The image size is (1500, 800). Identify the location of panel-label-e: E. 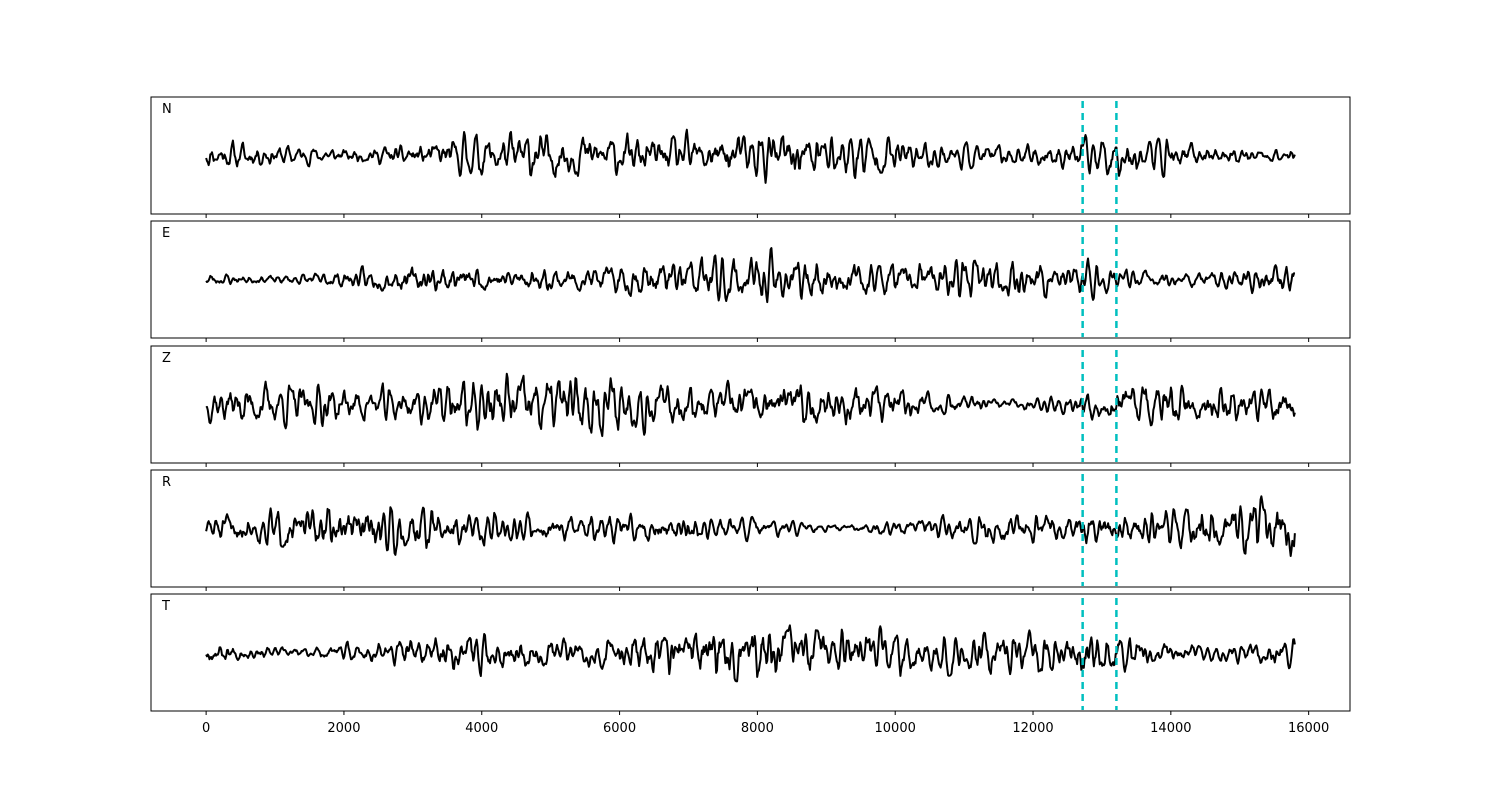
(166, 233).